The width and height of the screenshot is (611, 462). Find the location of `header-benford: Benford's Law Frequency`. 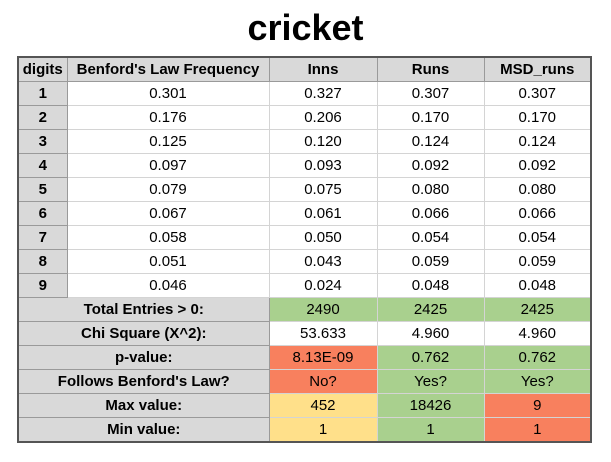

header-benford: Benford's Law Frequency is located at coordinates (168, 69).